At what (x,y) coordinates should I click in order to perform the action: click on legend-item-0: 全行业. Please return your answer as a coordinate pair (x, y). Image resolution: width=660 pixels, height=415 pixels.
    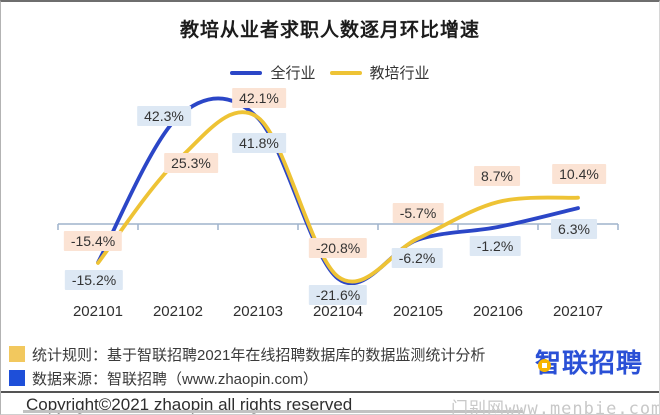
    Looking at the image, I should click on (273, 72).